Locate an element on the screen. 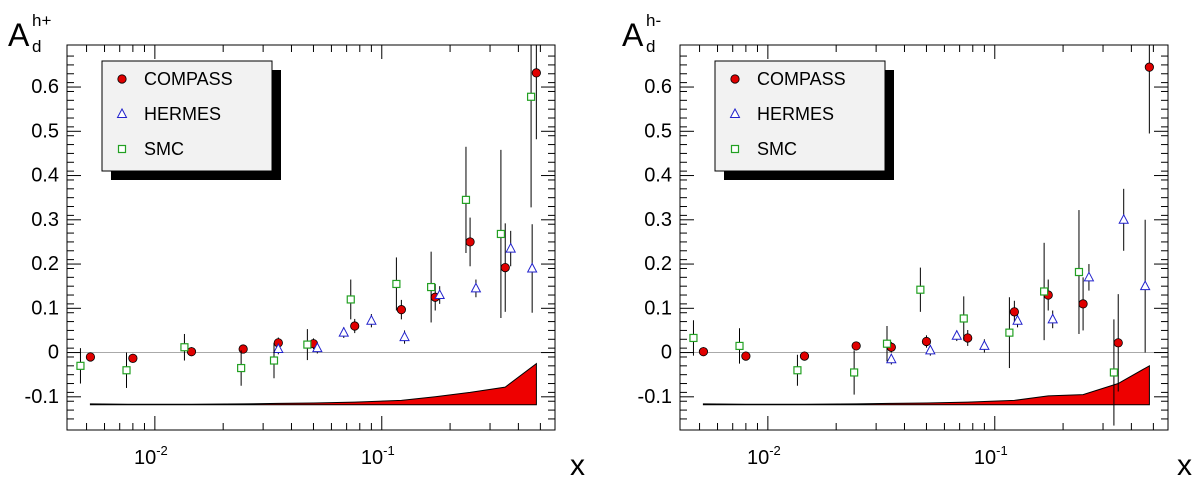  y-axis-title-superscript: h+ is located at coordinates (41, 20).